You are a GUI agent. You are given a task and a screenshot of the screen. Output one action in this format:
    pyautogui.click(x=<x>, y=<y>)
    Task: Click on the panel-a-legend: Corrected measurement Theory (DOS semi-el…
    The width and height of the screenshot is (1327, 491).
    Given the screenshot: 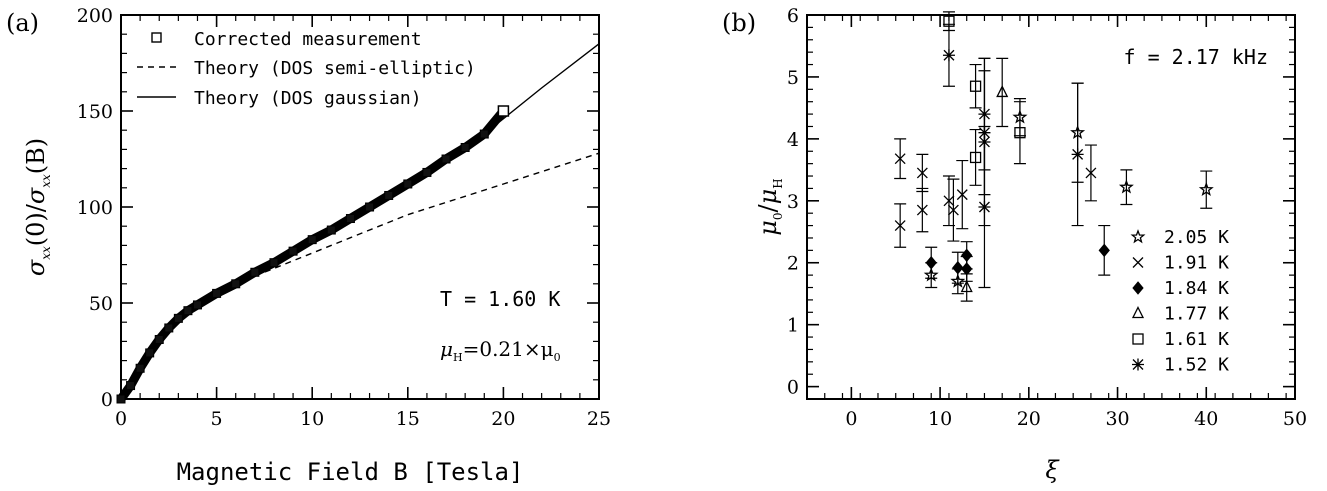 What is the action you would take?
    pyautogui.click(x=306, y=69)
    